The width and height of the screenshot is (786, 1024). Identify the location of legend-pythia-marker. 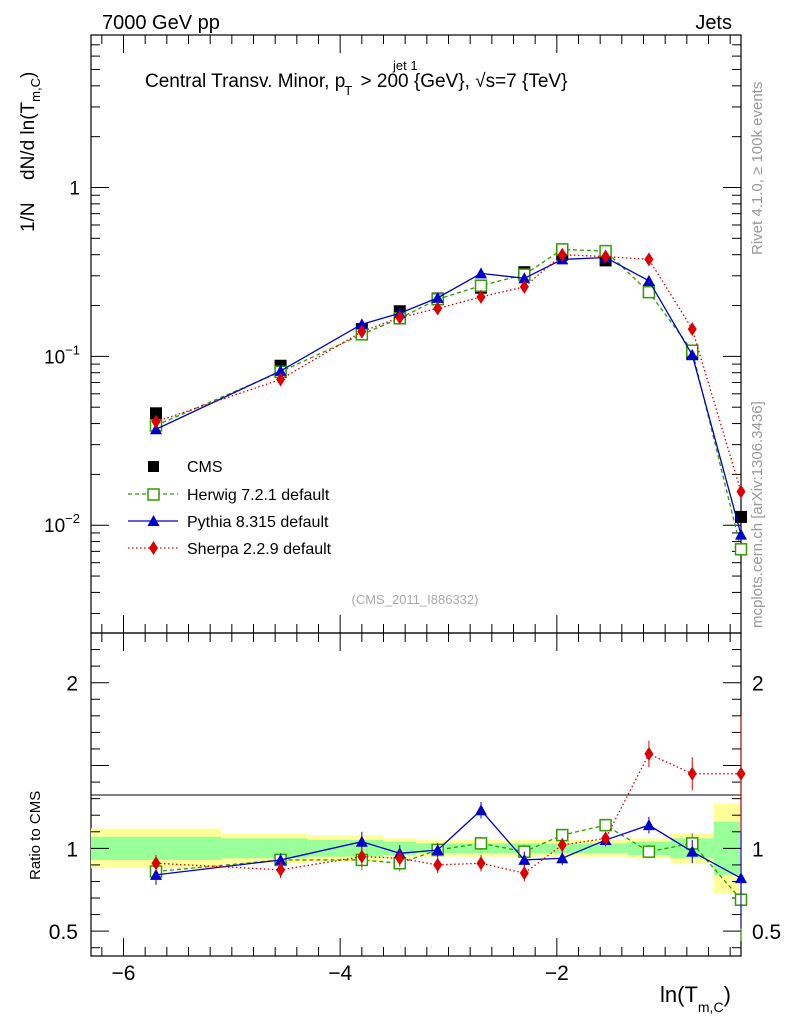
(153, 520).